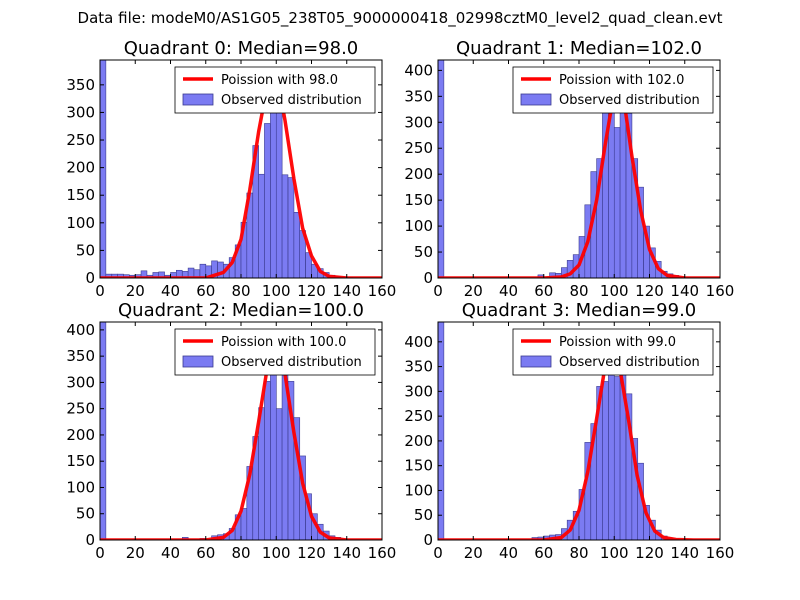 The width and height of the screenshot is (800, 600). What do you see at coordinates (428, 278) in the screenshot?
I see `quadrant-1-y-tick-label: 0` at bounding box center [428, 278].